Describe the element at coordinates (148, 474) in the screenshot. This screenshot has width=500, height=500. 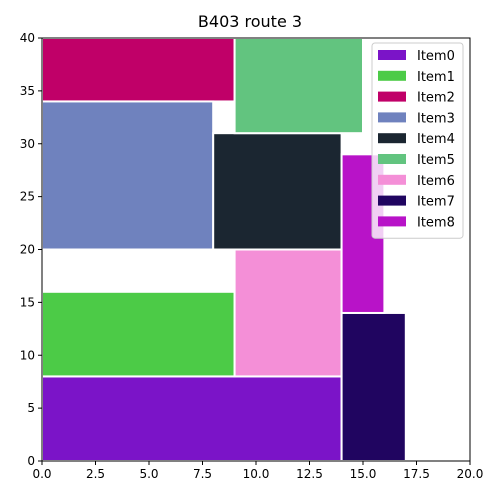
I see `x-tick-label: 5.0` at that location.